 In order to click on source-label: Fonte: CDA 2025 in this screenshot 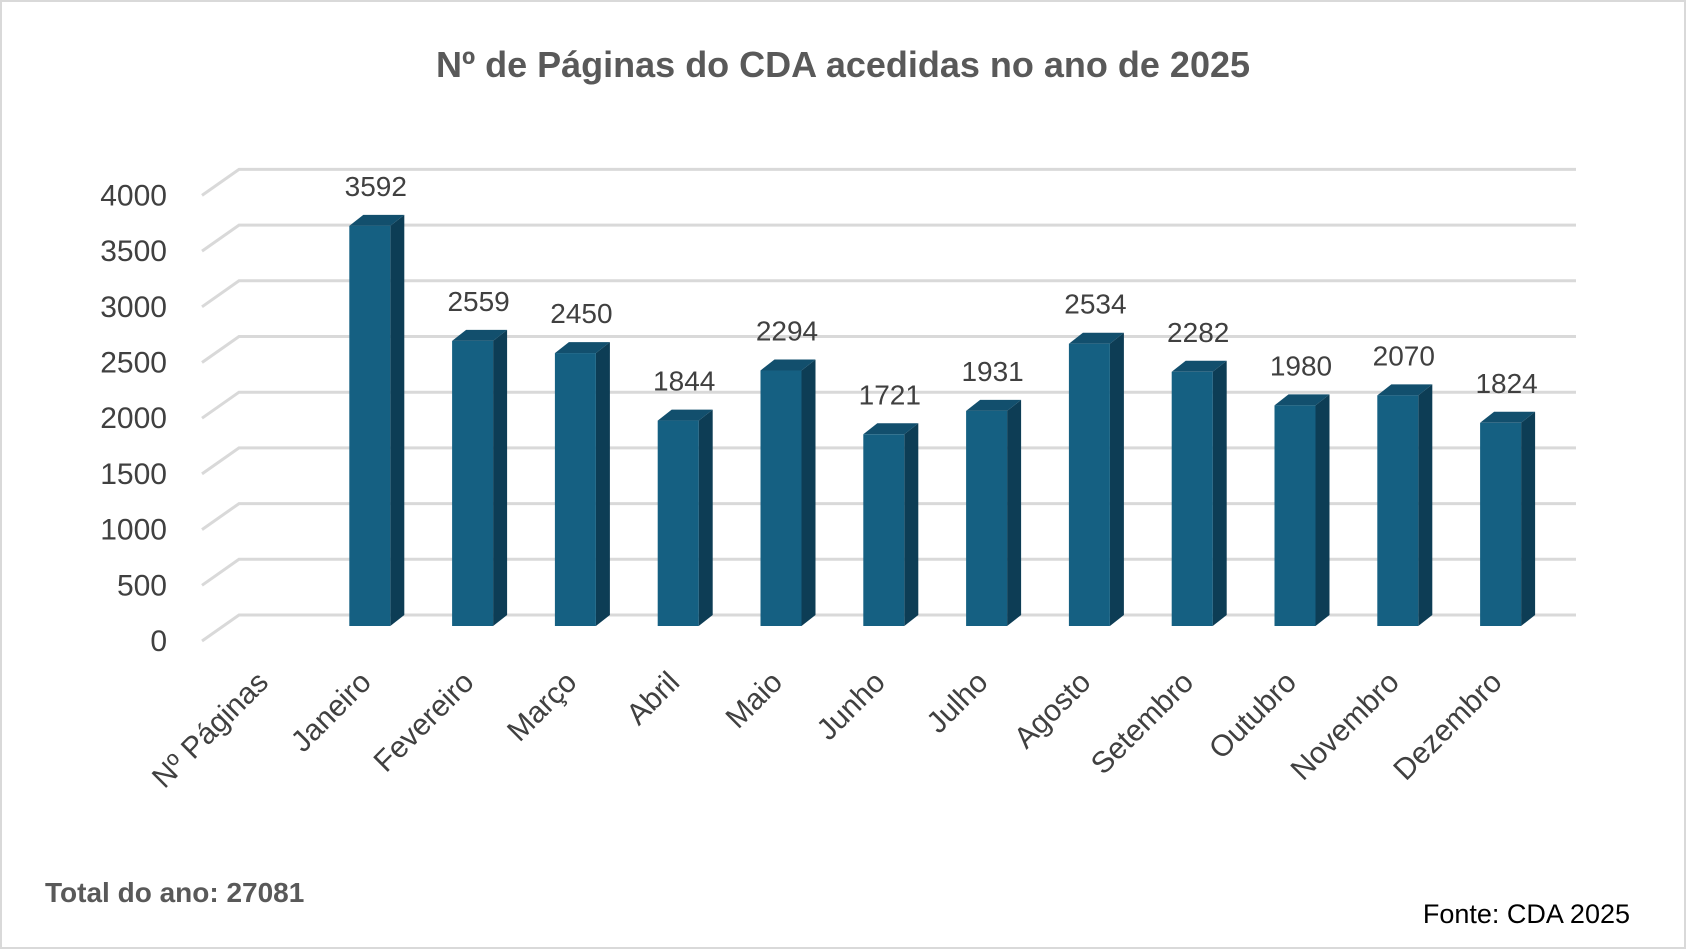, I will do `click(1526, 914)`.